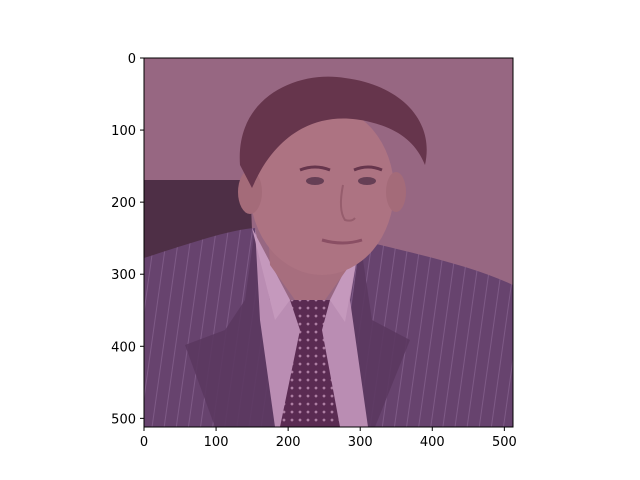 This screenshot has width=640, height=480. I want to click on x-tick-label: 0, so click(144, 442).